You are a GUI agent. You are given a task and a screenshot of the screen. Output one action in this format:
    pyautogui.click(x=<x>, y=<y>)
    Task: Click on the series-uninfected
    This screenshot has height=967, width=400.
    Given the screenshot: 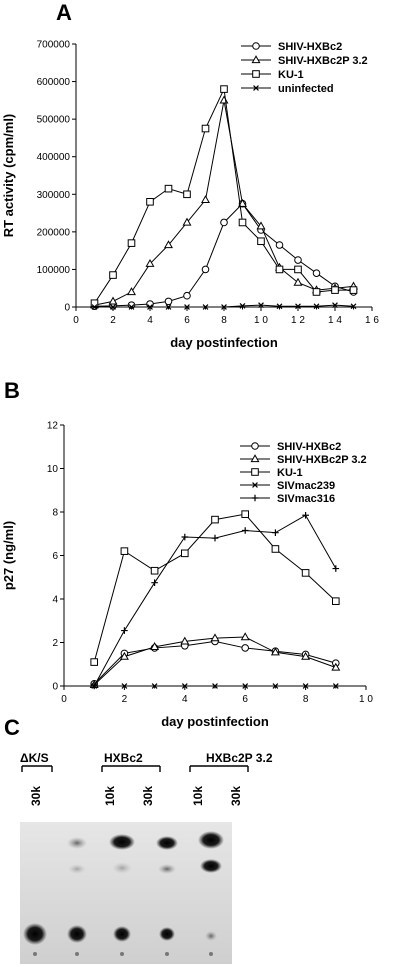 What is the action you would take?
    pyautogui.click(x=224, y=306)
    